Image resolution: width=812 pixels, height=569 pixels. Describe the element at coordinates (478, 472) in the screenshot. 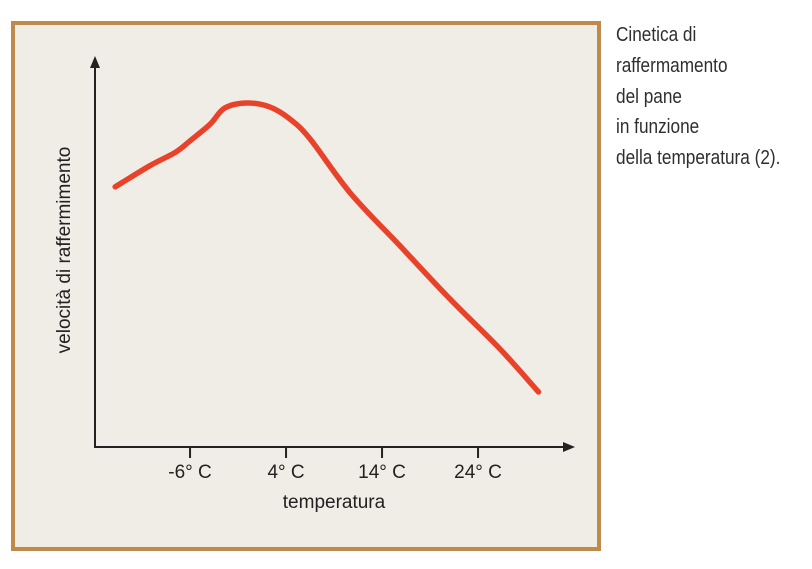

I see `x-tick-label: 24° C` at that location.